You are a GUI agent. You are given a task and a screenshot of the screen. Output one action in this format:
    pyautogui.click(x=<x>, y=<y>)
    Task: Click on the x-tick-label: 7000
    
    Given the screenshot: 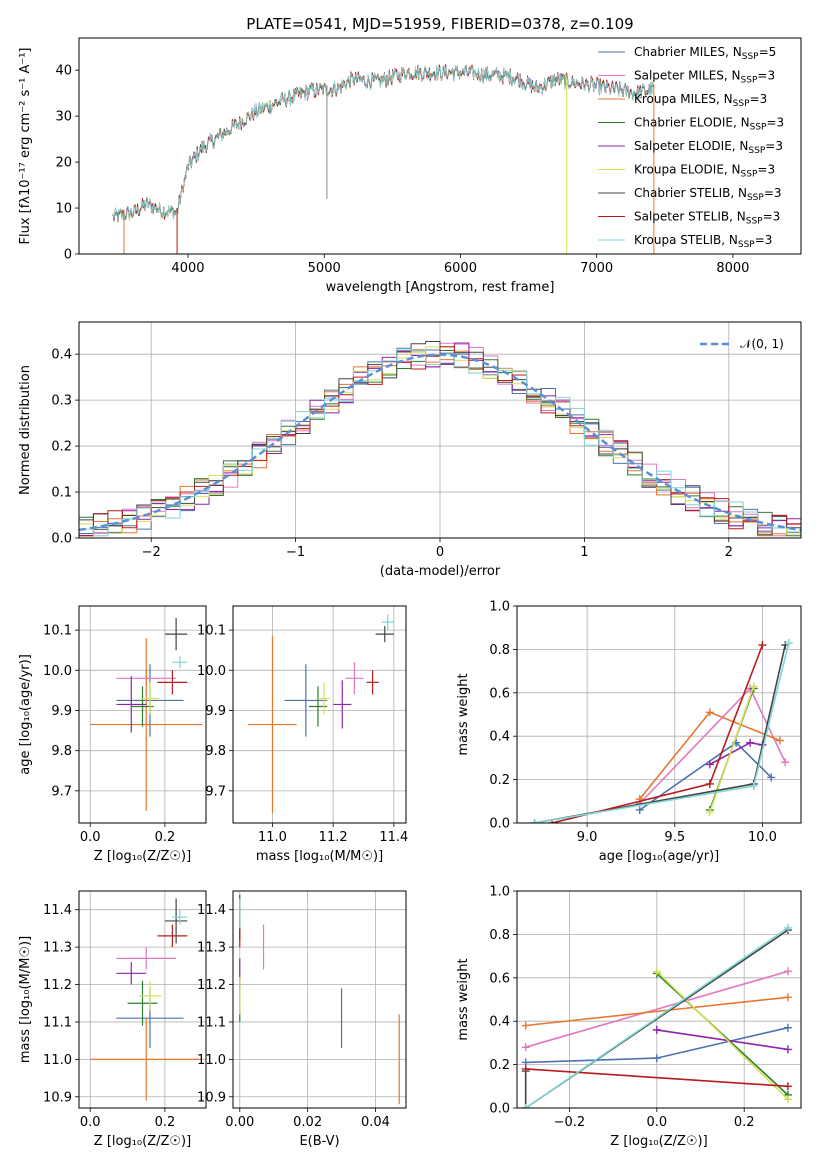 What is the action you would take?
    pyautogui.click(x=596, y=268)
    